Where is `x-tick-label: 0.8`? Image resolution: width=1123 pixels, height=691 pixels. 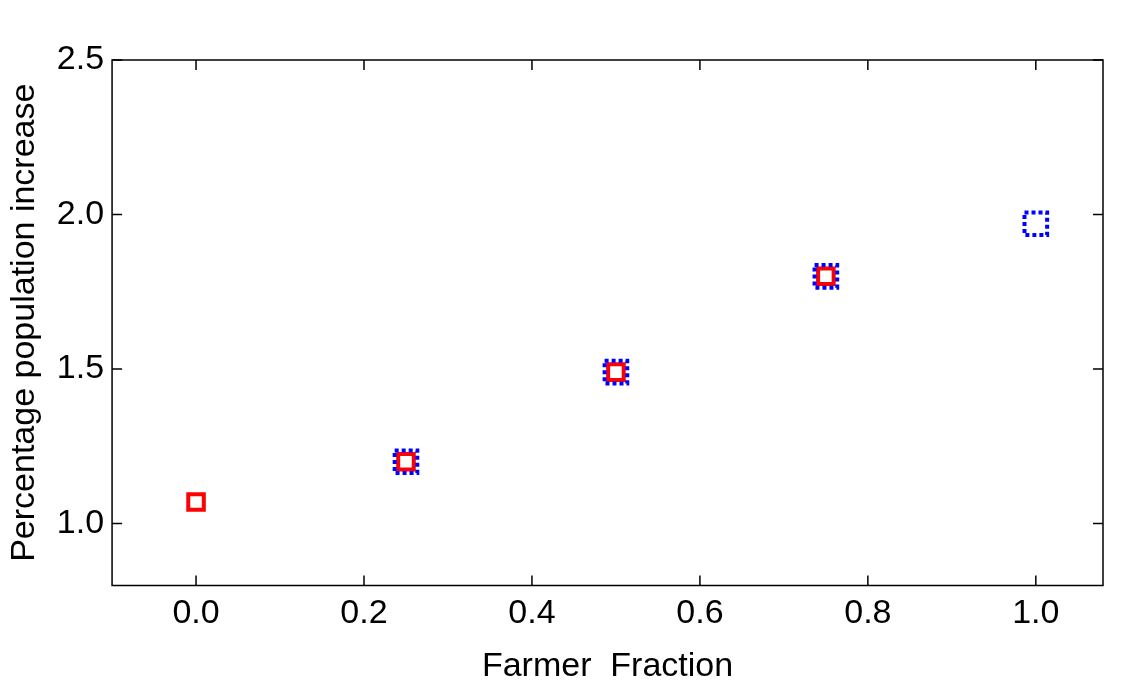 x-tick-label: 0.8 is located at coordinates (868, 611).